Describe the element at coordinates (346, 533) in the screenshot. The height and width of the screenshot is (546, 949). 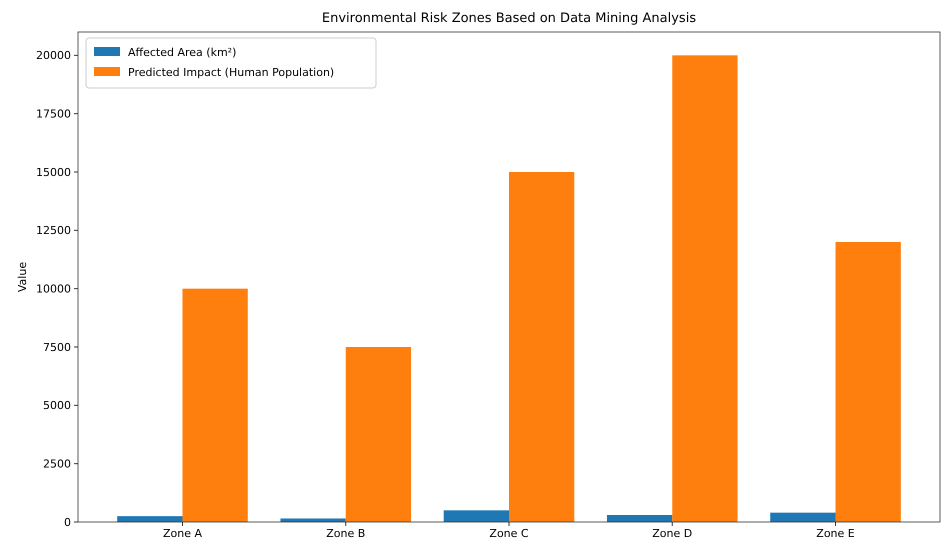
I see `x-tick-label: Zone B` at that location.